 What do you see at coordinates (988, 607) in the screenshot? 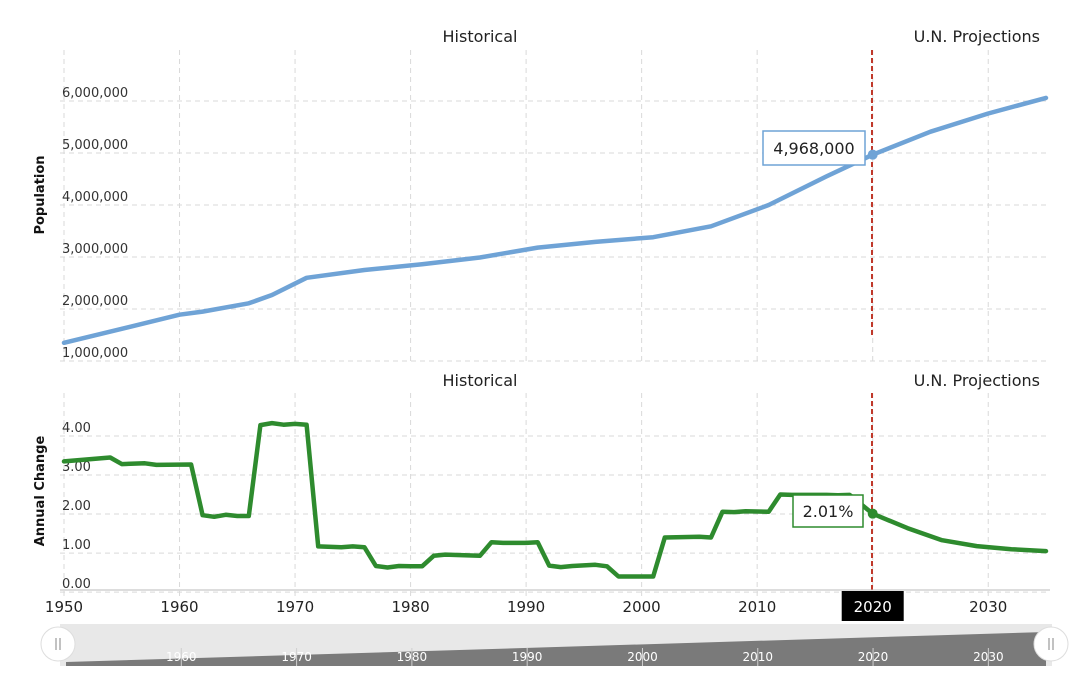
I see `x-tick-label: 2030` at bounding box center [988, 607].